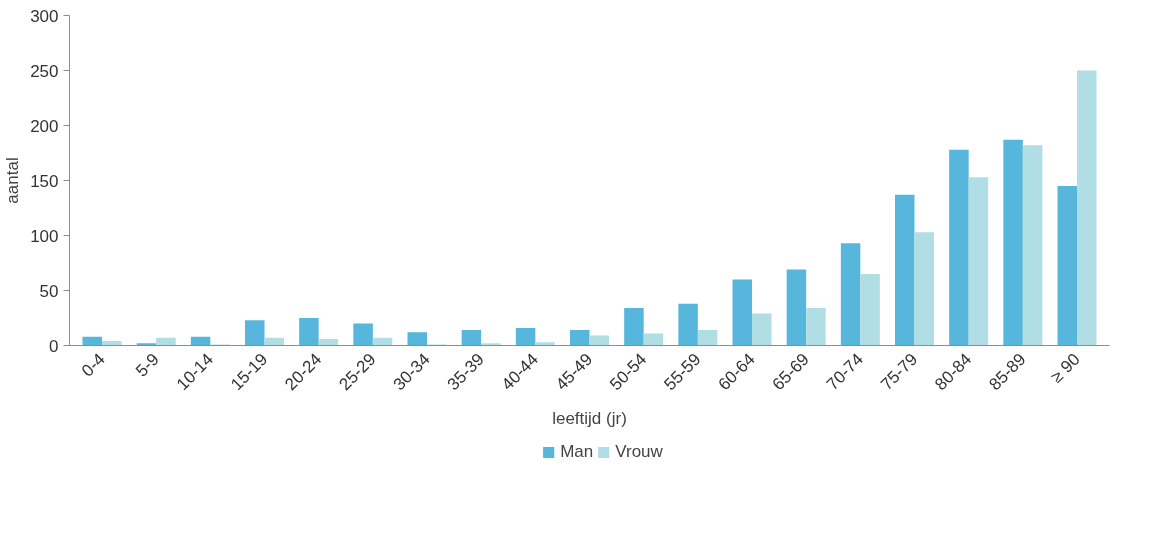 This screenshot has height=554, width=1150. What do you see at coordinates (589, 418) in the screenshot?
I see `x-axis-title: leeftijd (jr)` at bounding box center [589, 418].